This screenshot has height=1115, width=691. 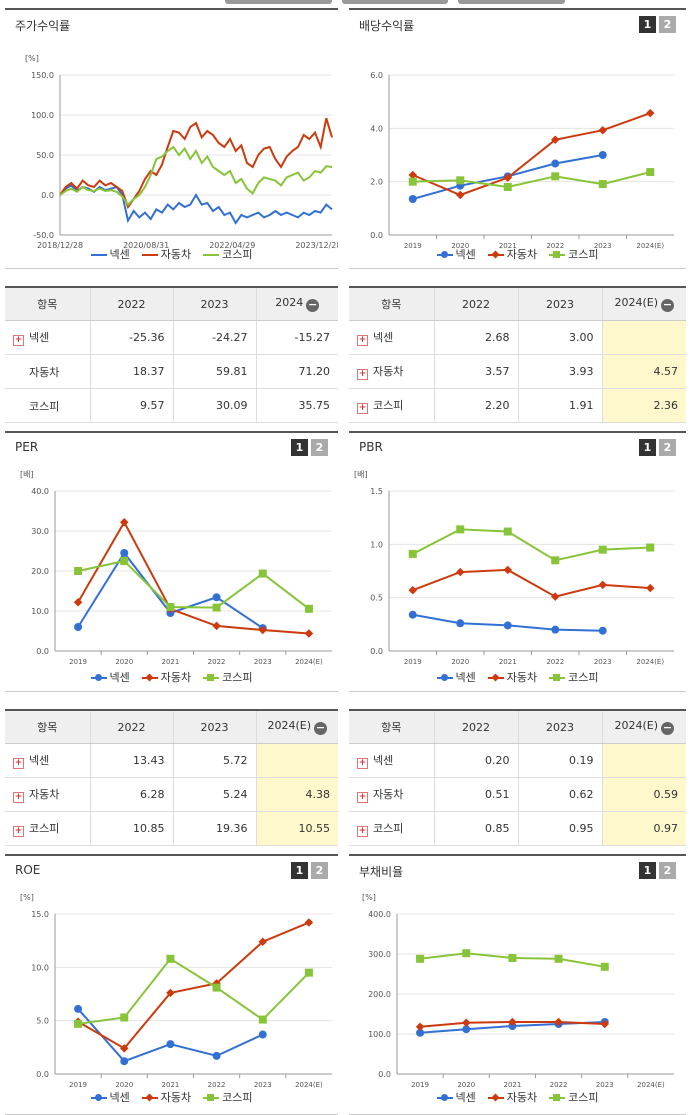 What do you see at coordinates (316, 245) in the screenshot?
I see `x-tick-label: 2023/12/28` at bounding box center [316, 245].